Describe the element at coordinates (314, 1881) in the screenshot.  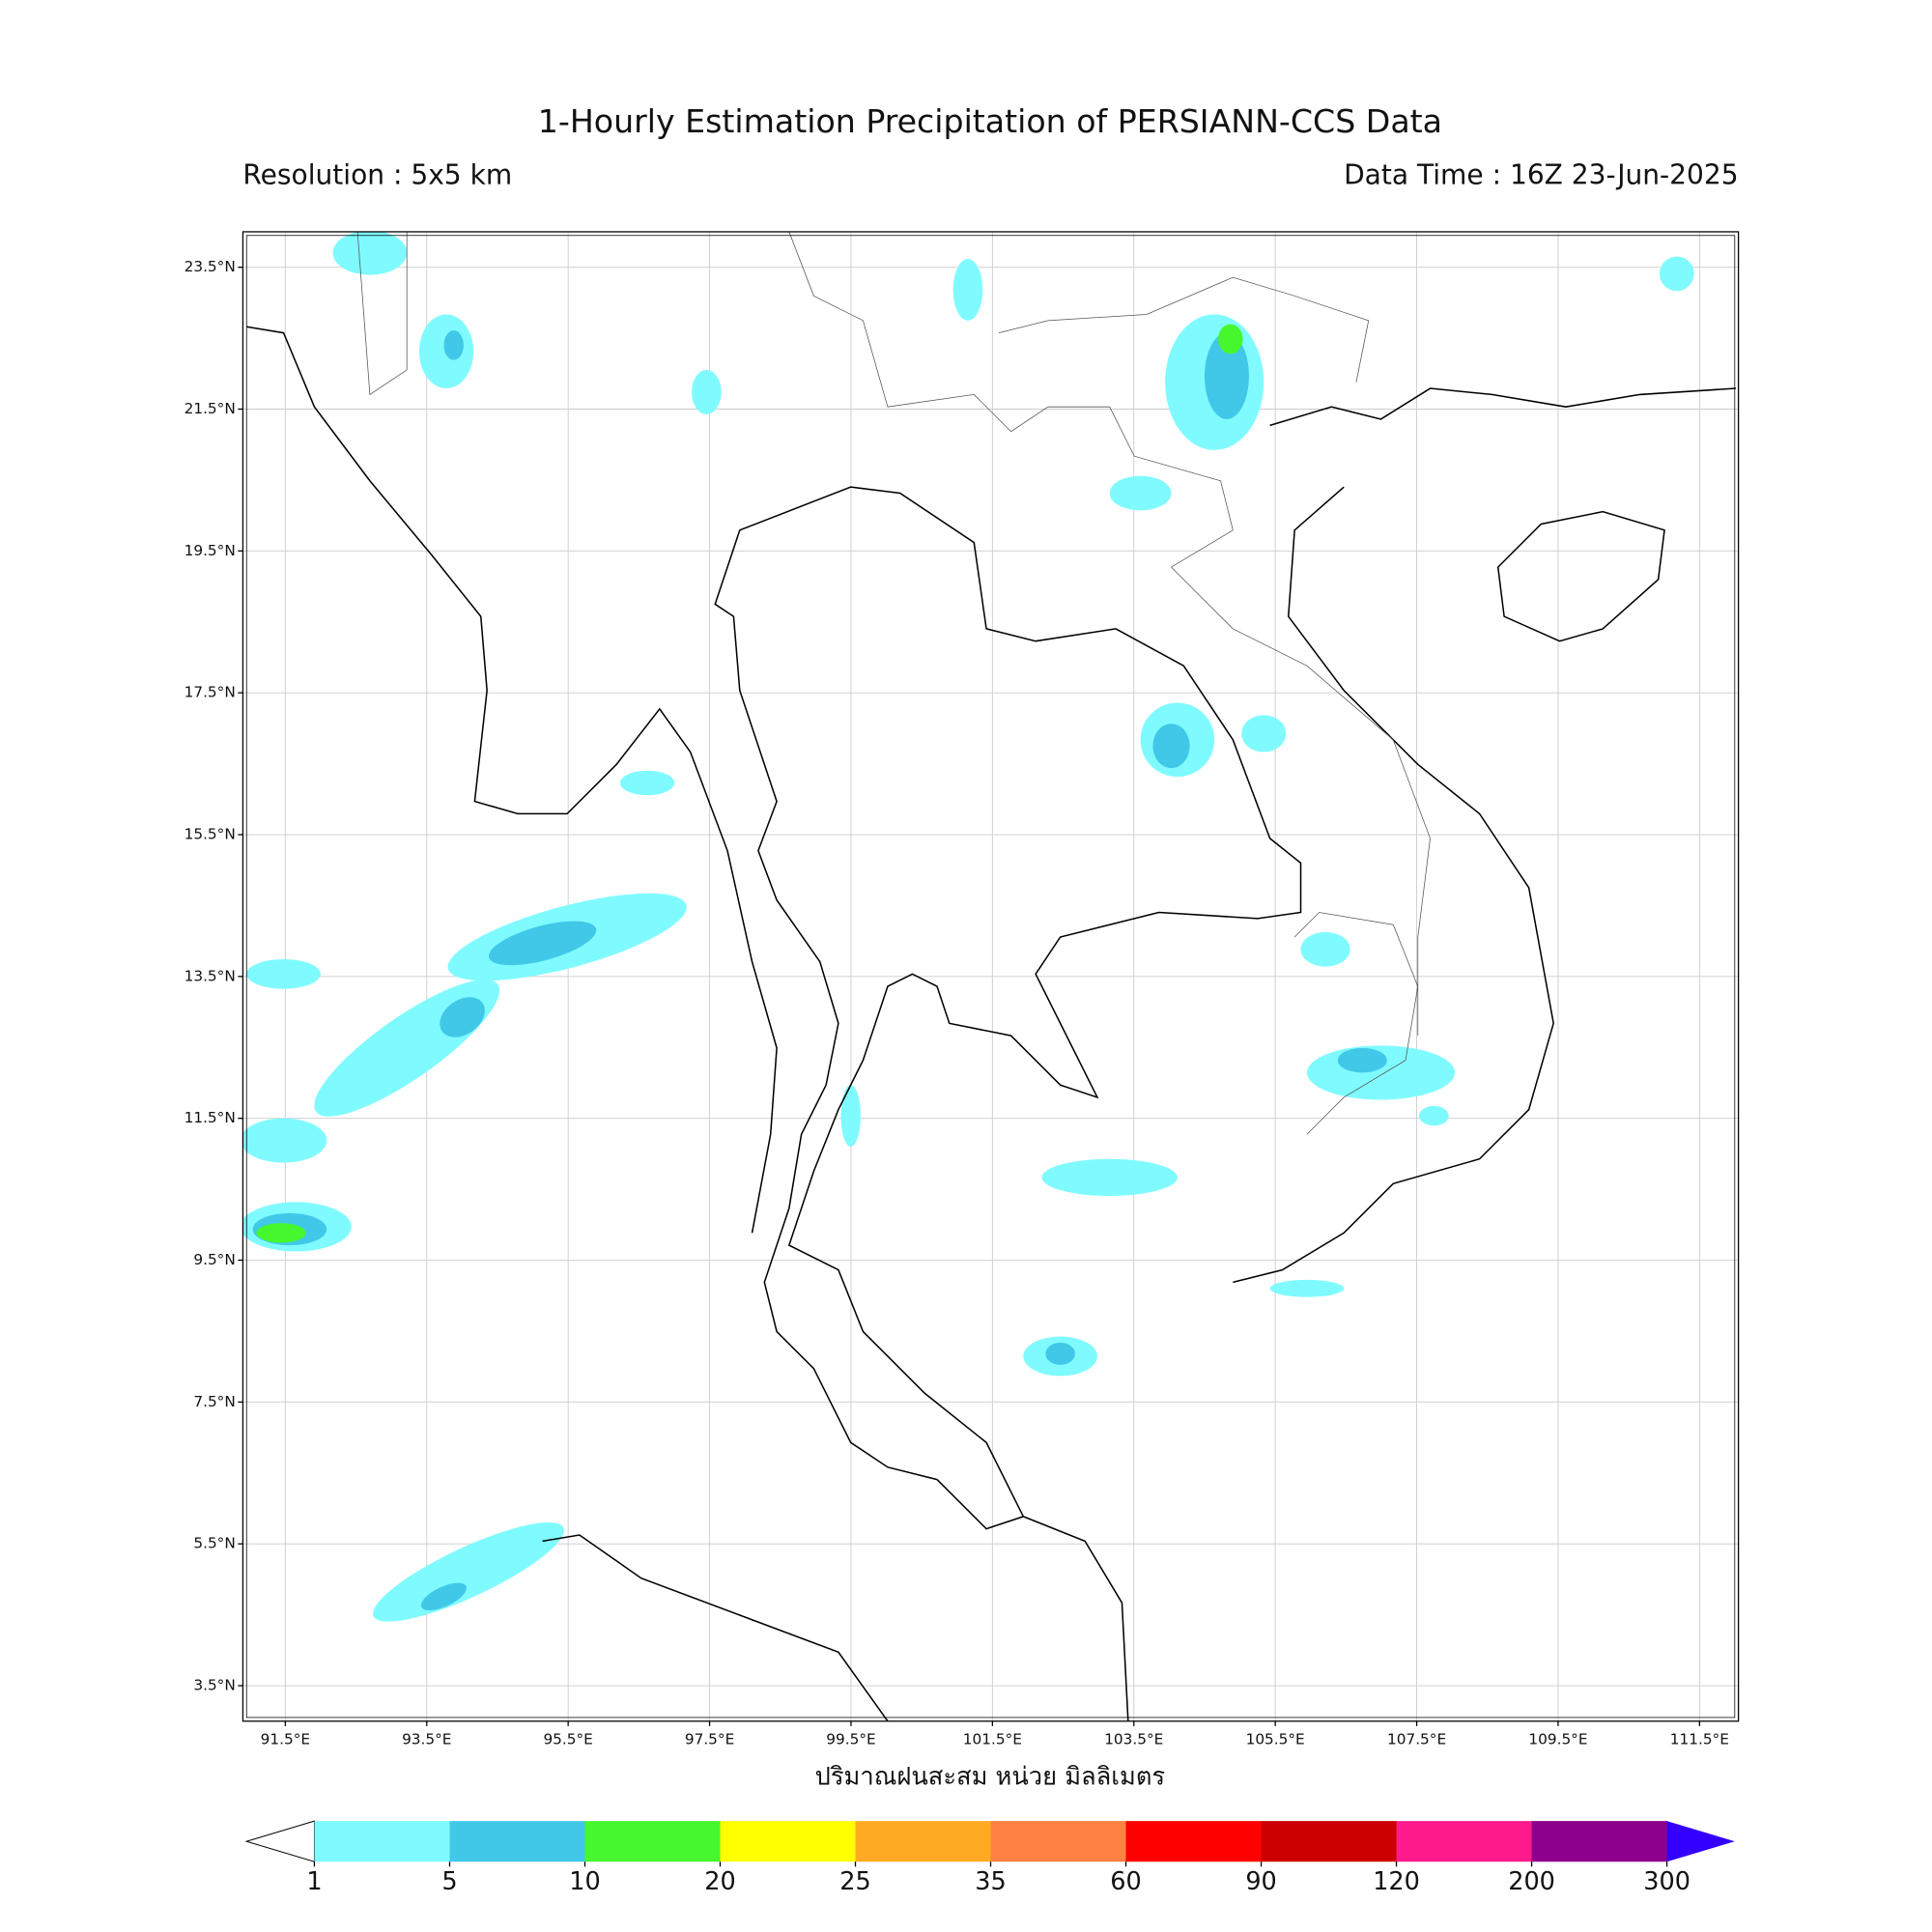
I see `colorbar-tick-label: 1` at that location.